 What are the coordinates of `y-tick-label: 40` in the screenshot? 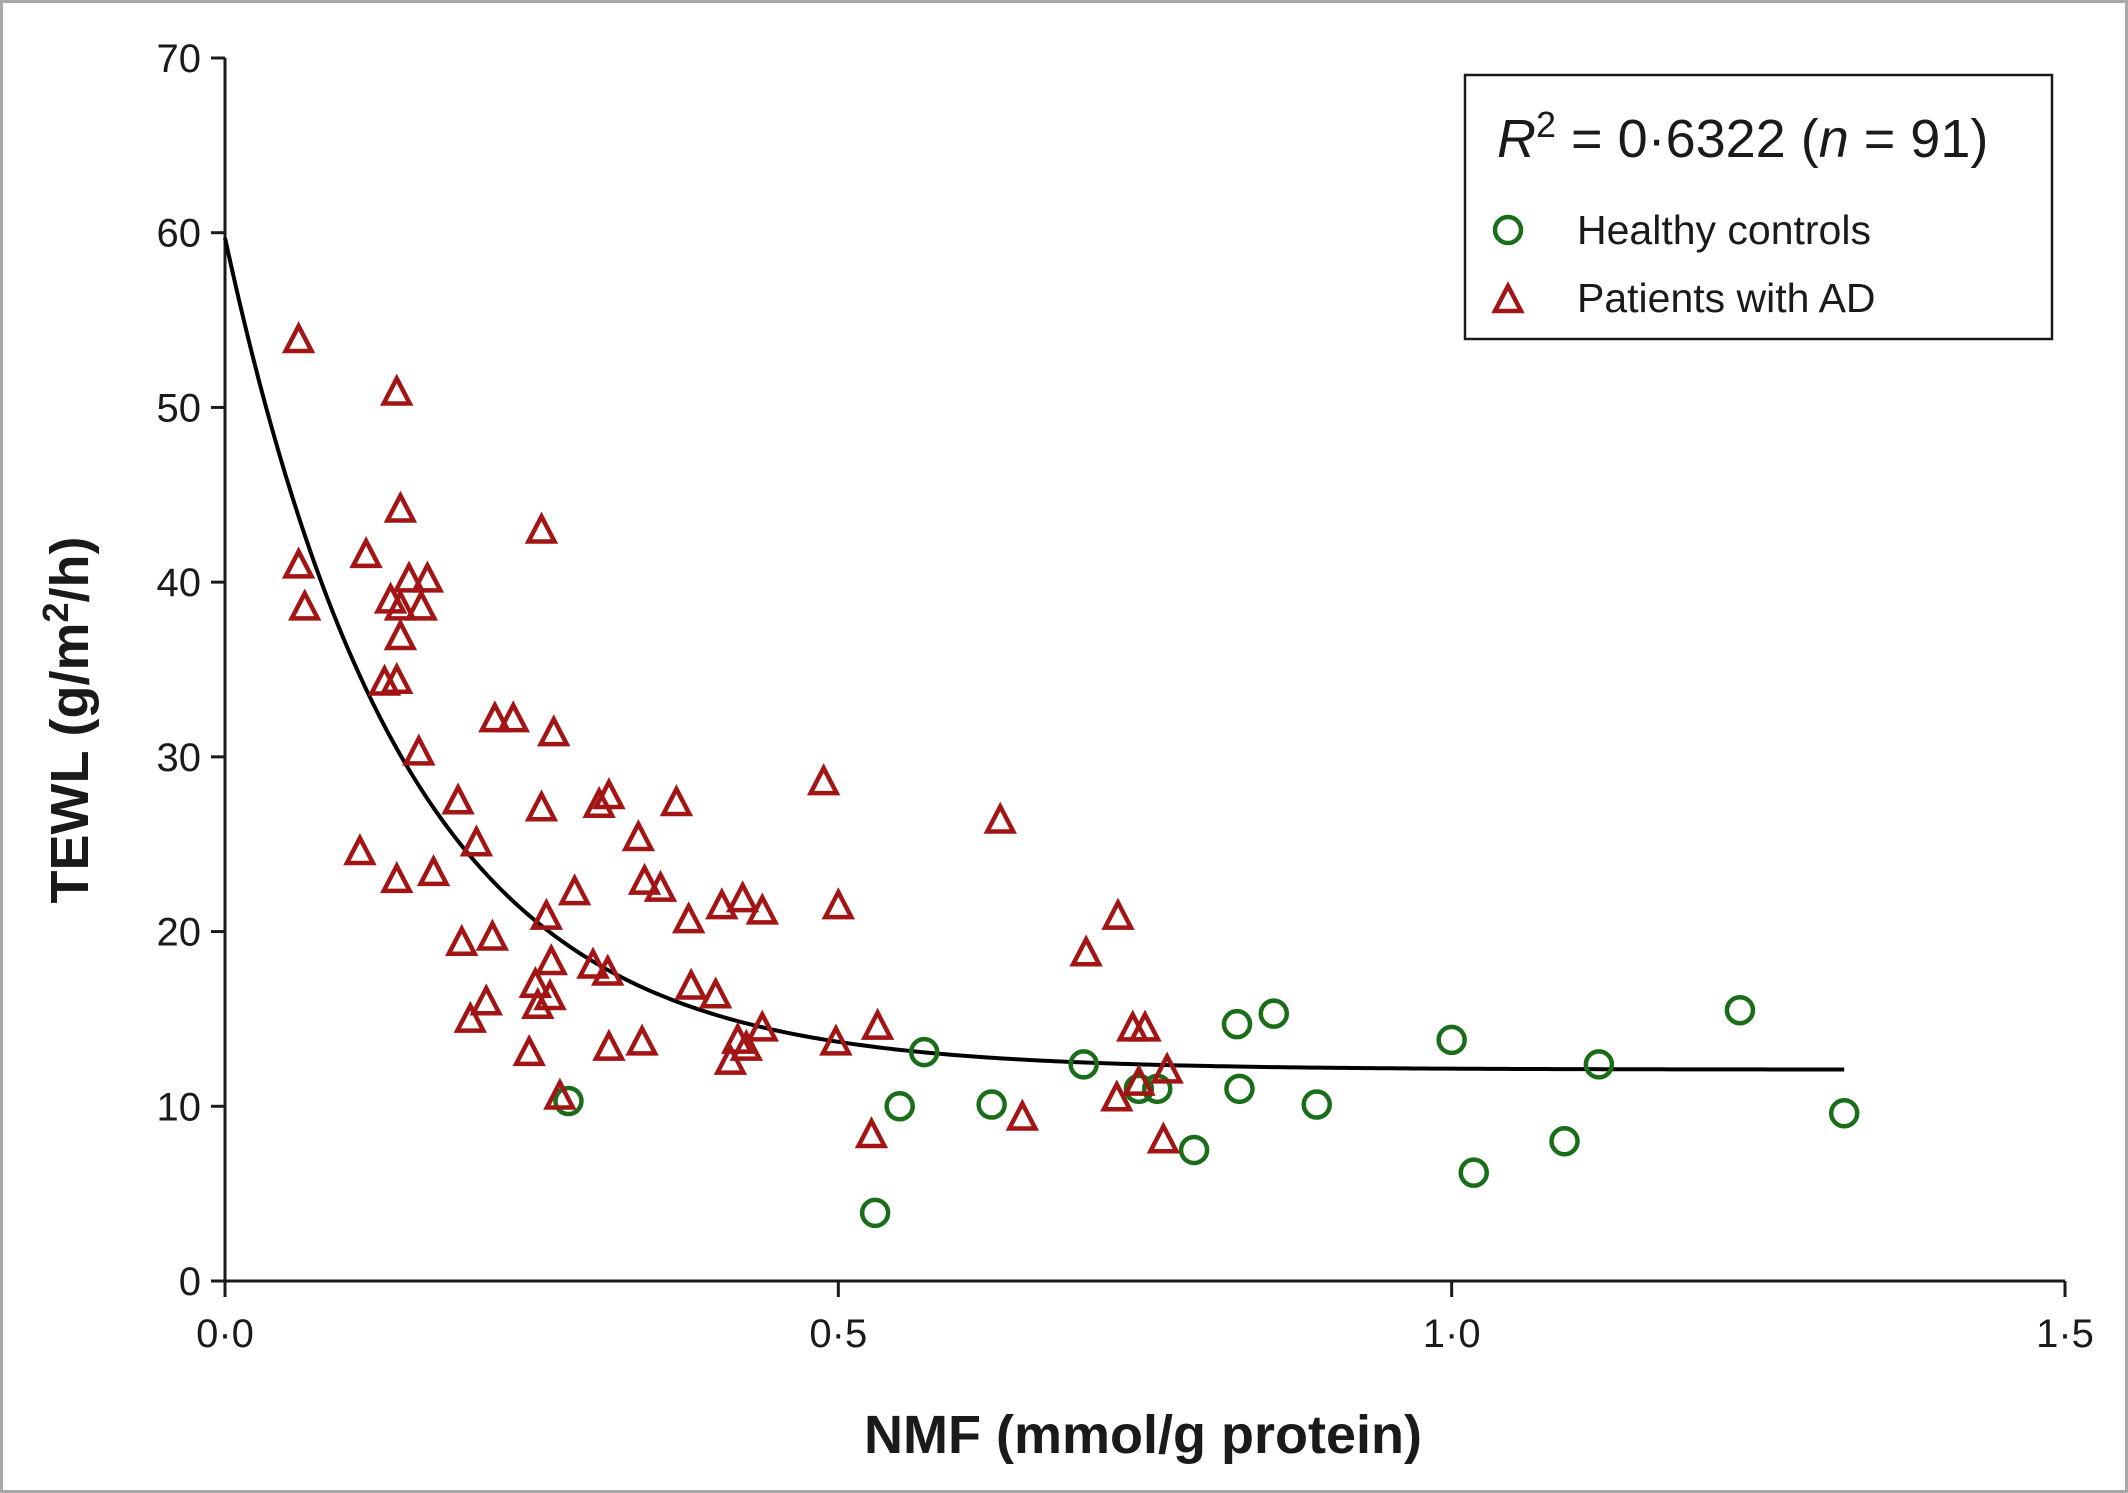 It's located at (179, 583).